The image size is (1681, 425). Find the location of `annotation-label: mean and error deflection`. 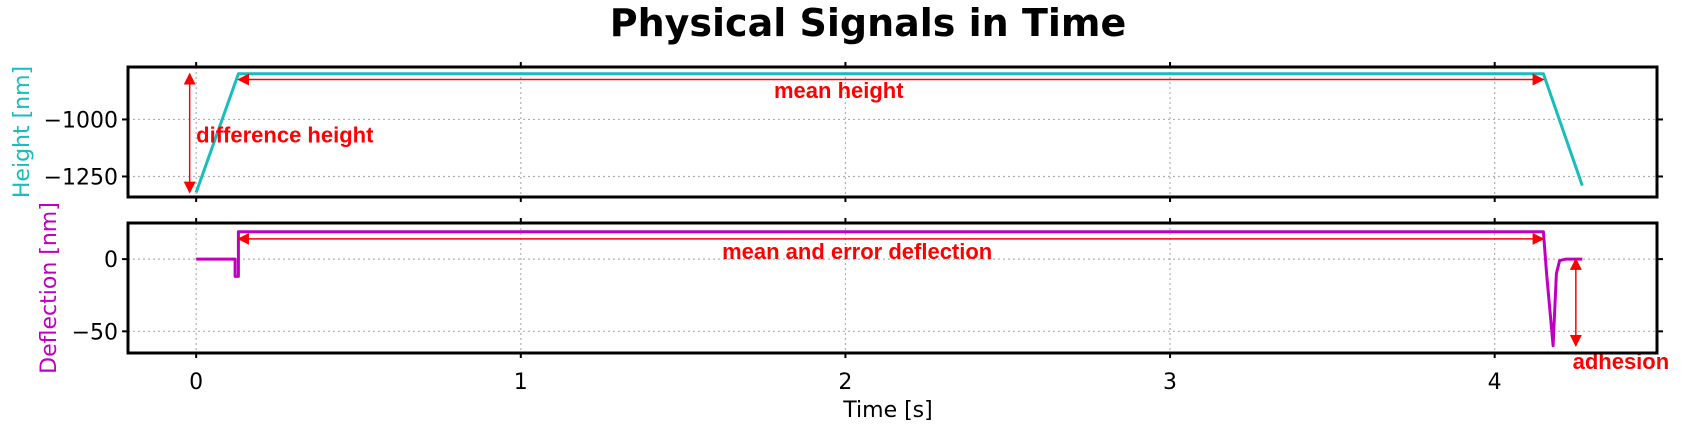

annotation-label: mean and error deflection is located at coordinates (857, 251).